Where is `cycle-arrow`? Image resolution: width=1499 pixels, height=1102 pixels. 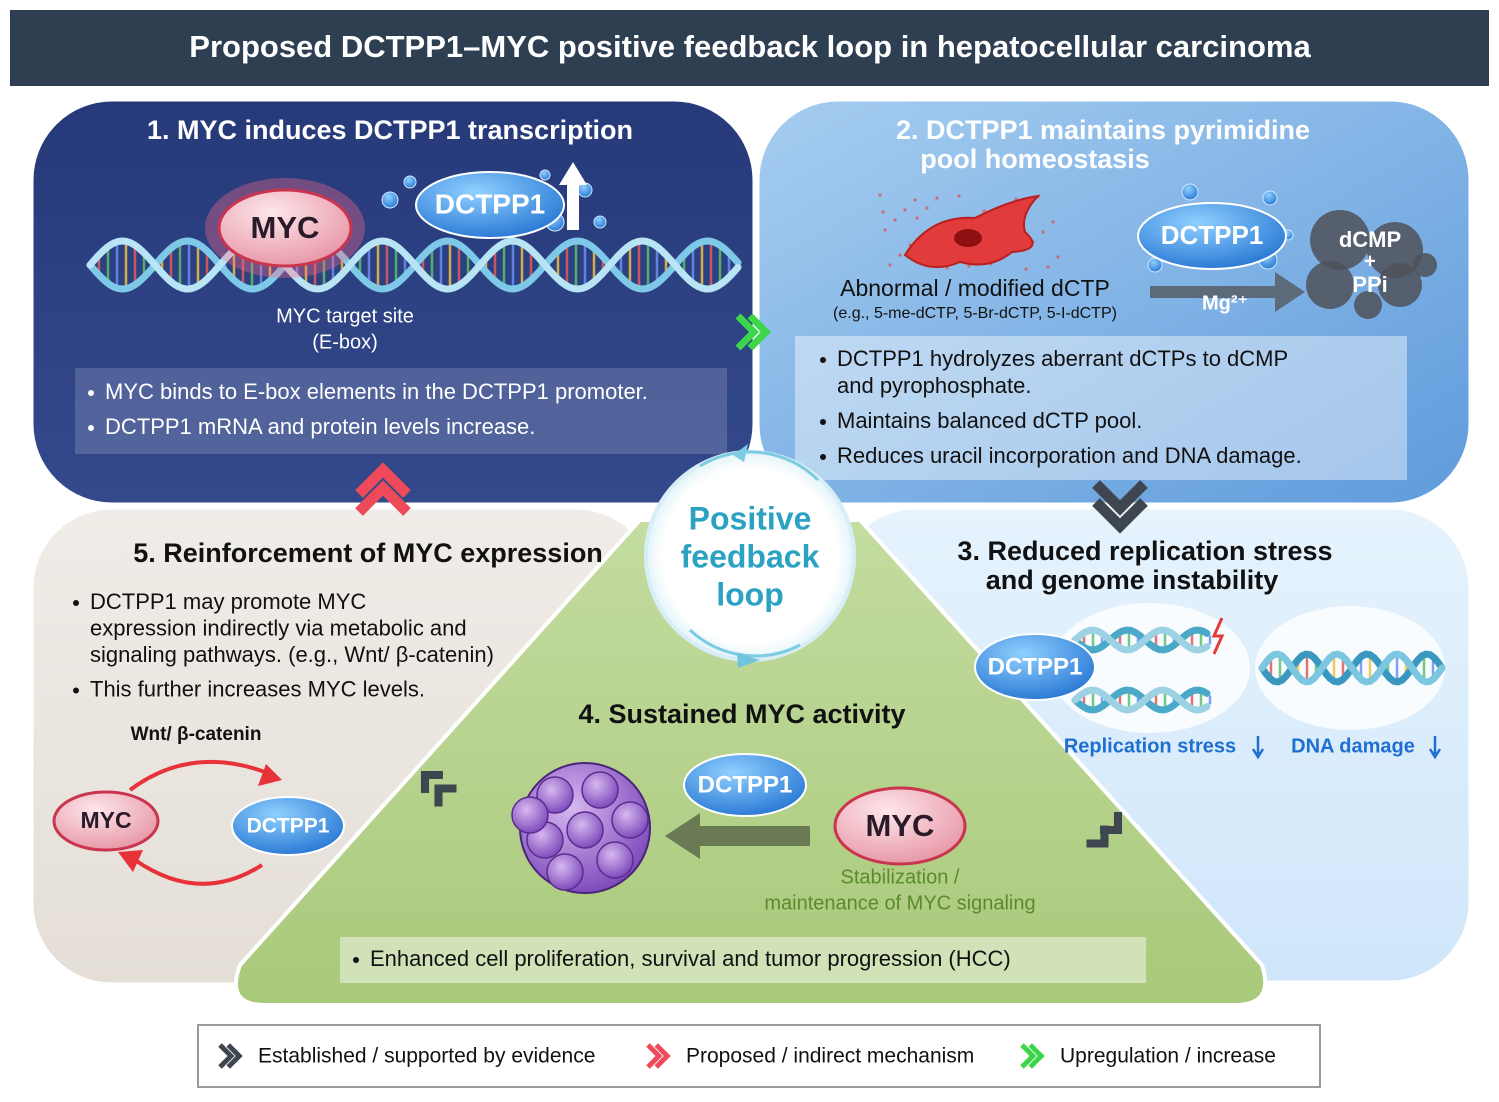 cycle-arrow is located at coordinates (759, 466).